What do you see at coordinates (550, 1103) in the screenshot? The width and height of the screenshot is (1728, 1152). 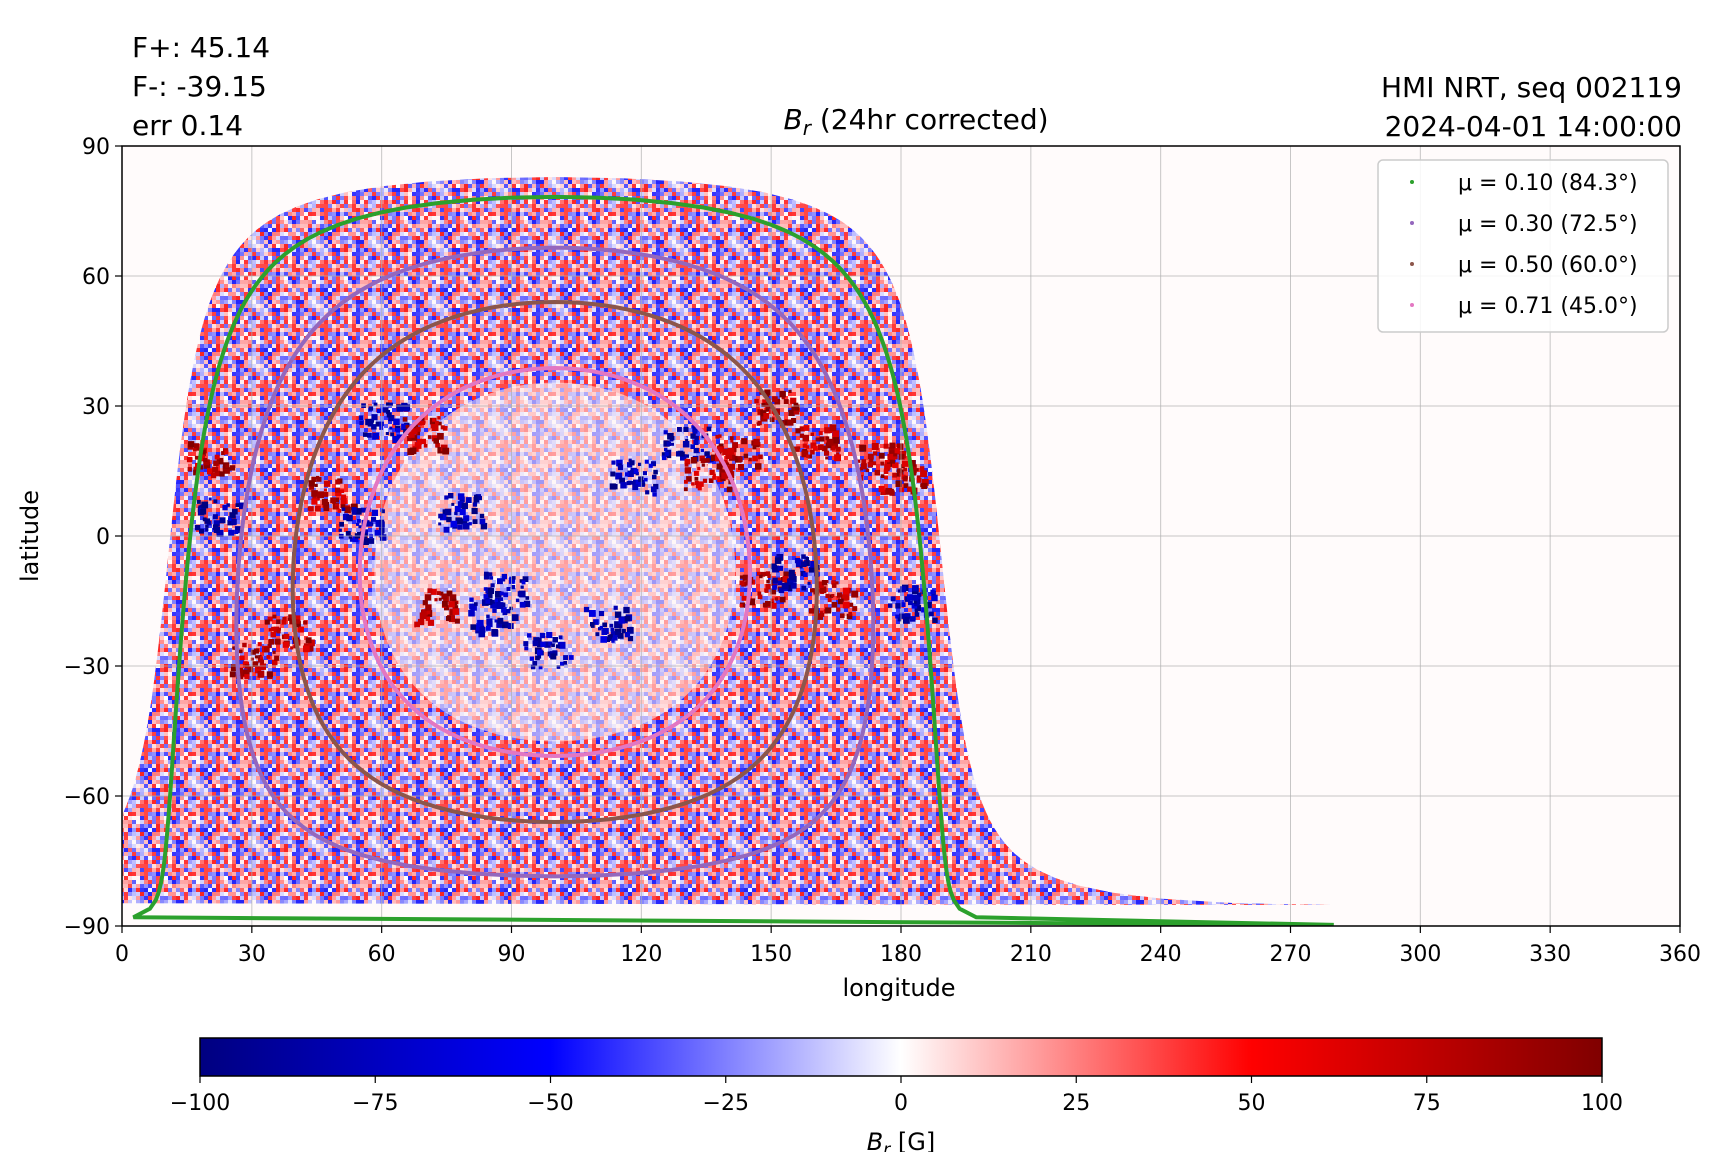 I see `colorbar-tick-label: −50` at bounding box center [550, 1103].